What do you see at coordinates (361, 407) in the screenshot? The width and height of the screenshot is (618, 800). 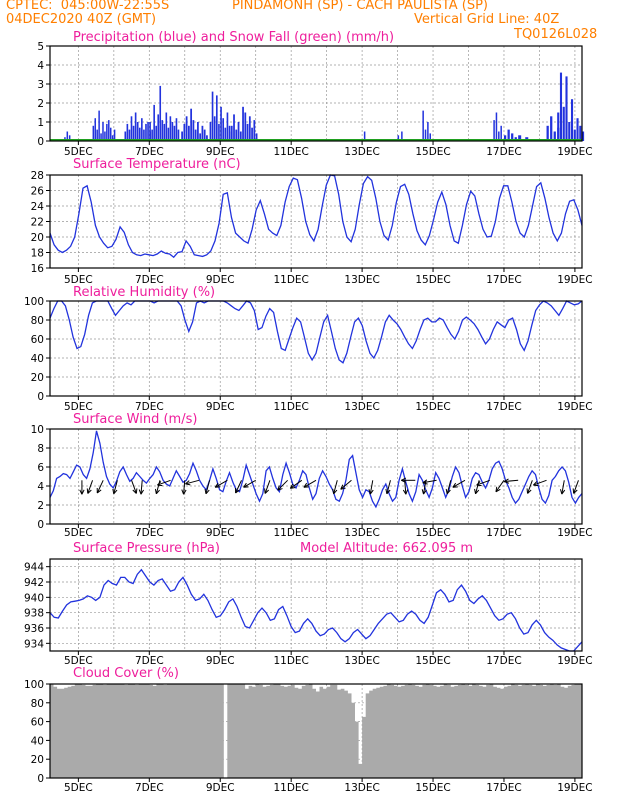 I see `x-tick-label: 13DEC` at bounding box center [361, 407].